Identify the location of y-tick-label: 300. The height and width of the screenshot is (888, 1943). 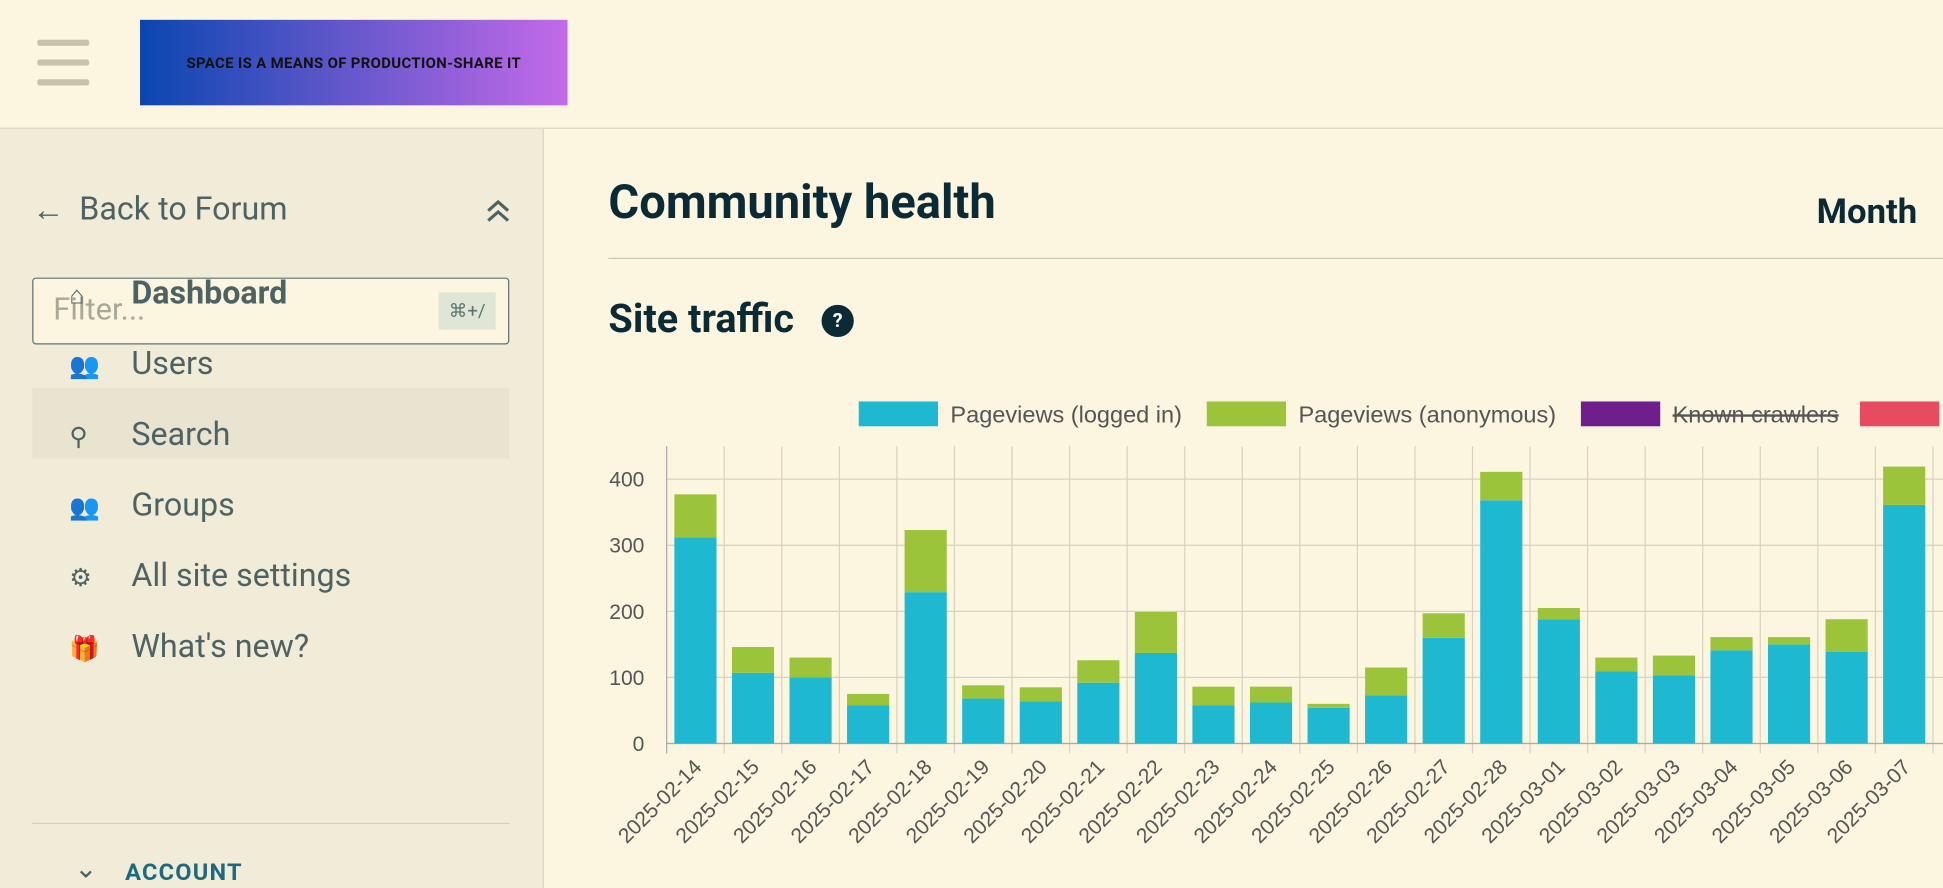
(626, 546).